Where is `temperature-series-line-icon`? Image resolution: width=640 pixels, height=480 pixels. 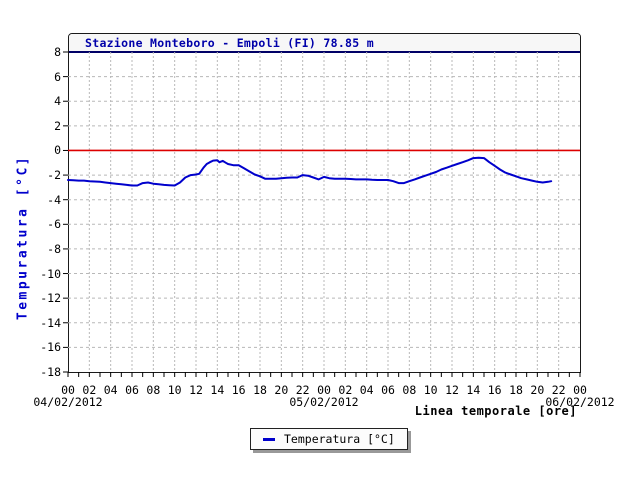 temperature-series-line-icon is located at coordinates (269, 439).